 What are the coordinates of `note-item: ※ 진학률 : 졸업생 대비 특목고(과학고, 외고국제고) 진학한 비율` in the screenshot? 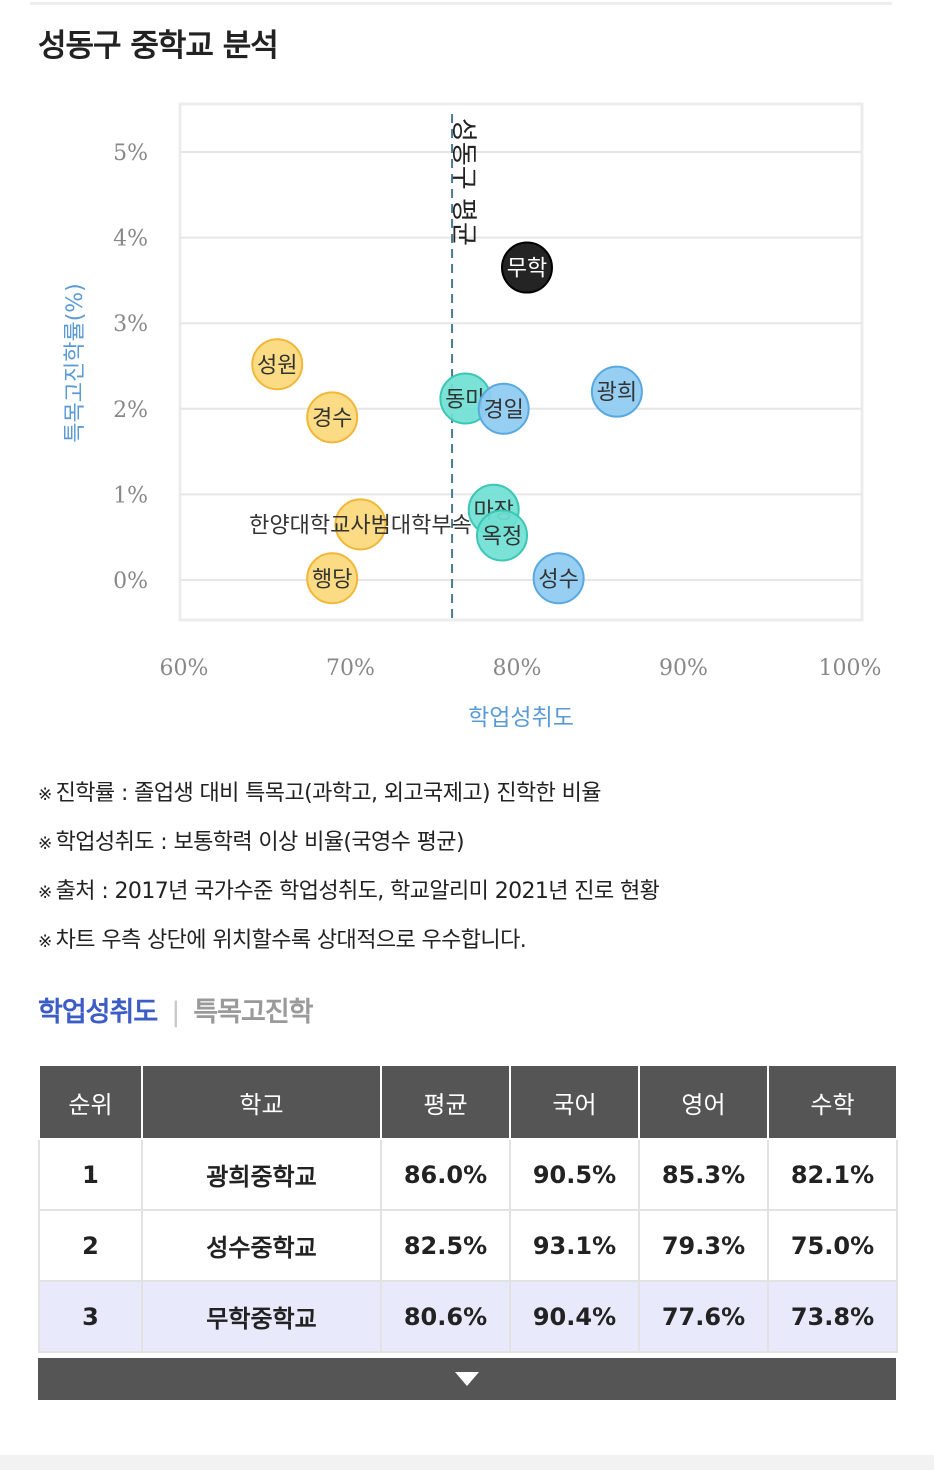 It's located at (348, 794).